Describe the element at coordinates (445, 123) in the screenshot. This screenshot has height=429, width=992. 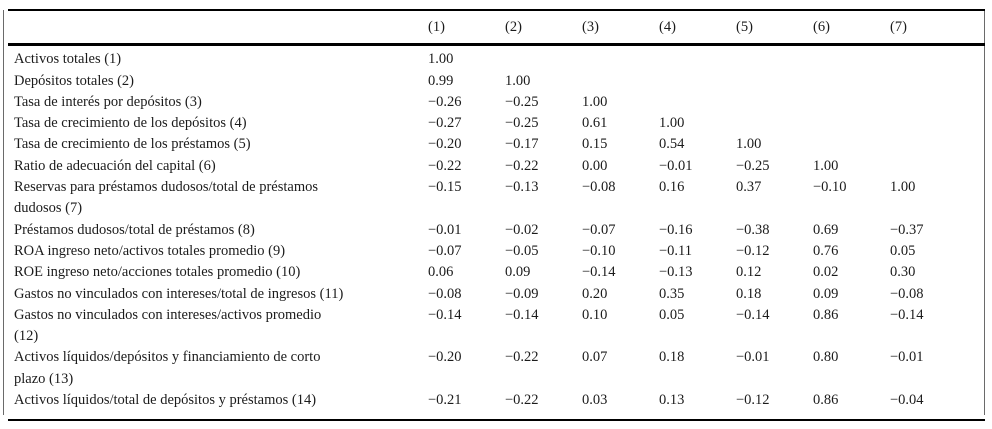
I see `correlation-value: −0.27` at that location.